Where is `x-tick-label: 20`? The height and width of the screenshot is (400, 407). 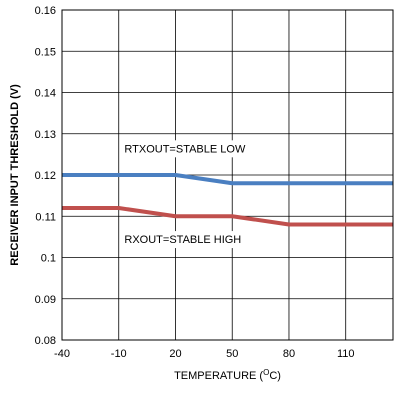
x-tick-label: 20 is located at coordinates (175, 354).